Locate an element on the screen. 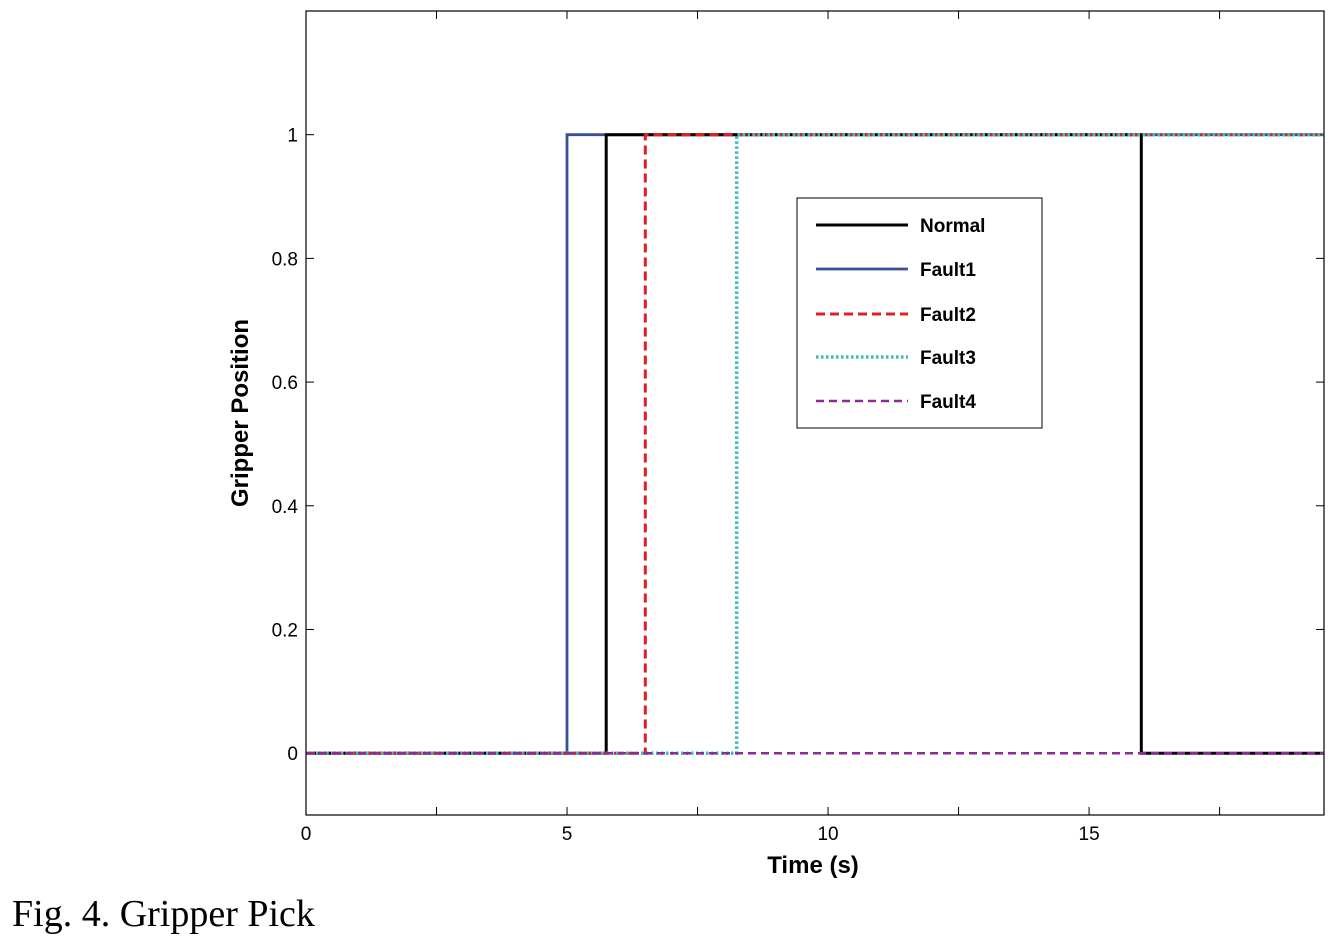 This screenshot has width=1342, height=945. legend-label-fault1: Fault1 is located at coordinates (948, 270).